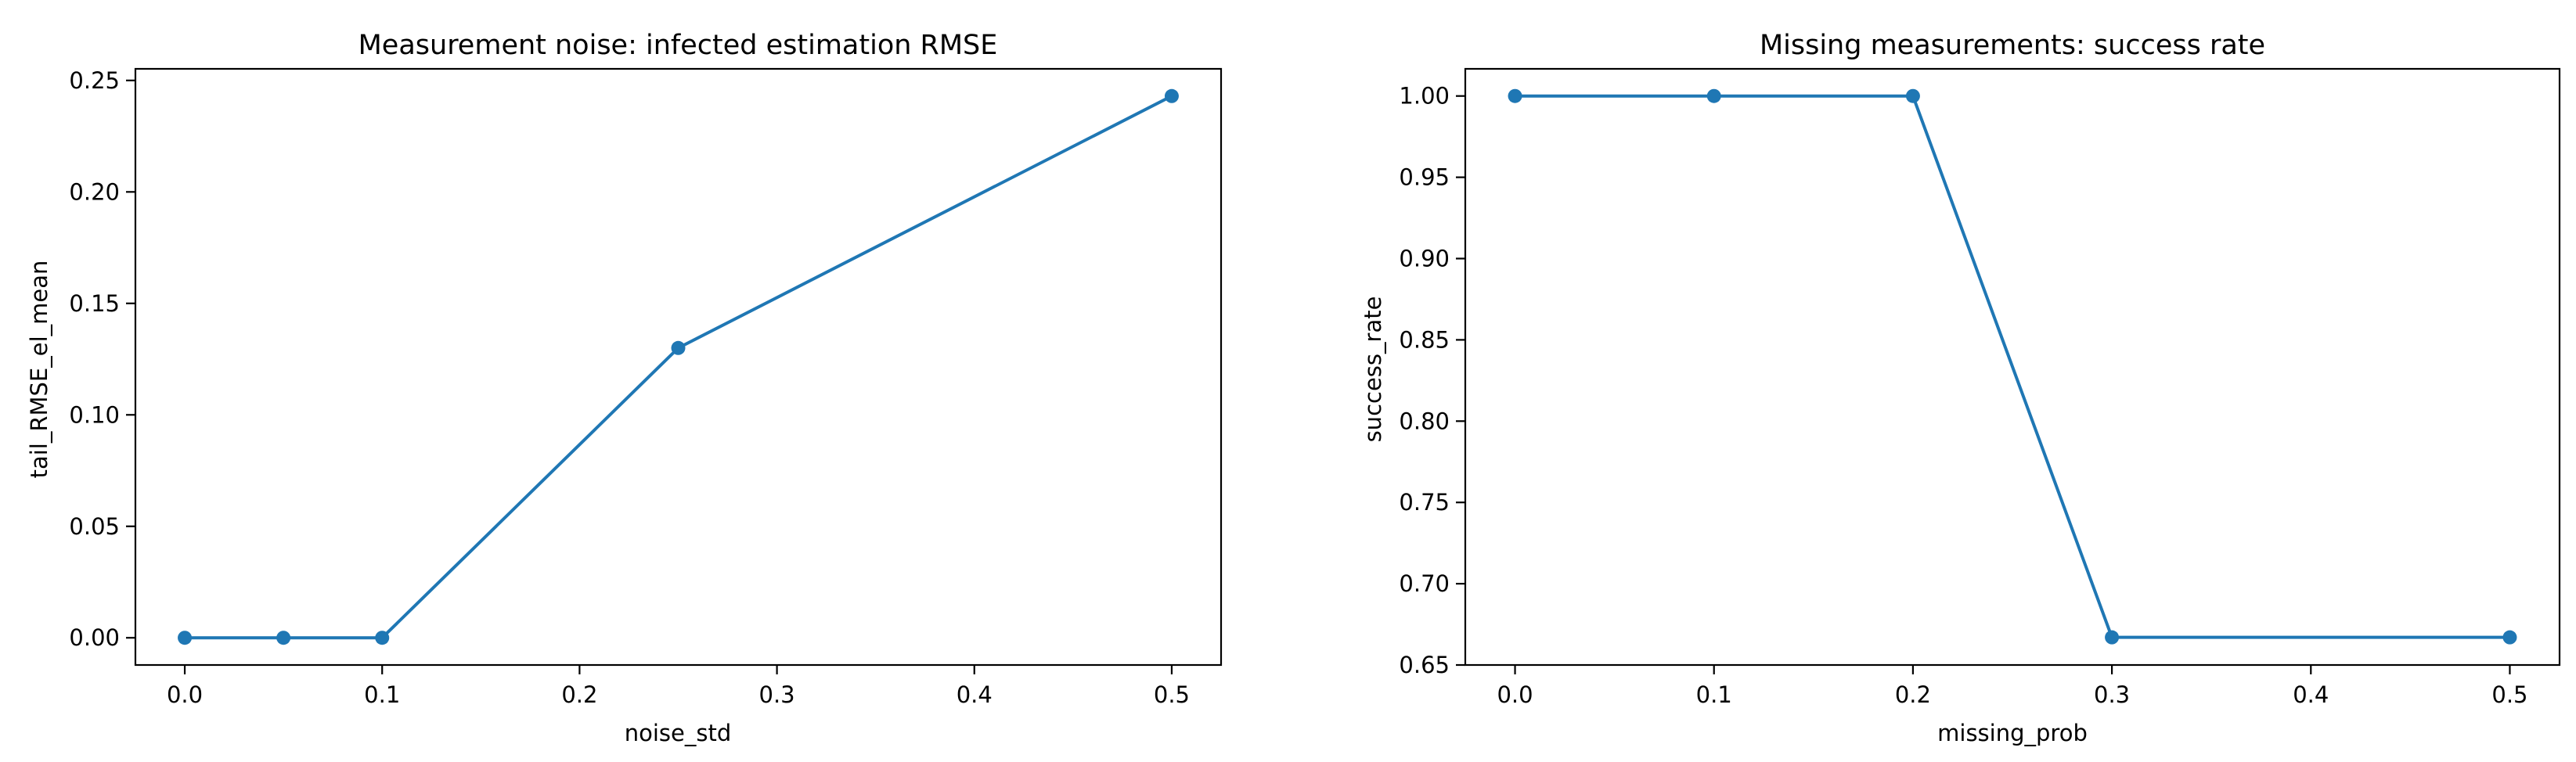  Describe the element at coordinates (2012, 45) in the screenshot. I see `panel-title: Missing measurements: success rate` at that location.